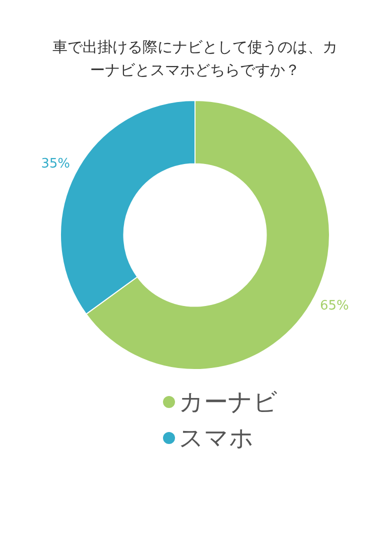 The width and height of the screenshot is (390, 540). What do you see at coordinates (195, 59) in the screenshot?
I see `chart-title: 車で出掛ける際にナビとして使うのは、カーナビとスマホどちらですか？` at bounding box center [195, 59].